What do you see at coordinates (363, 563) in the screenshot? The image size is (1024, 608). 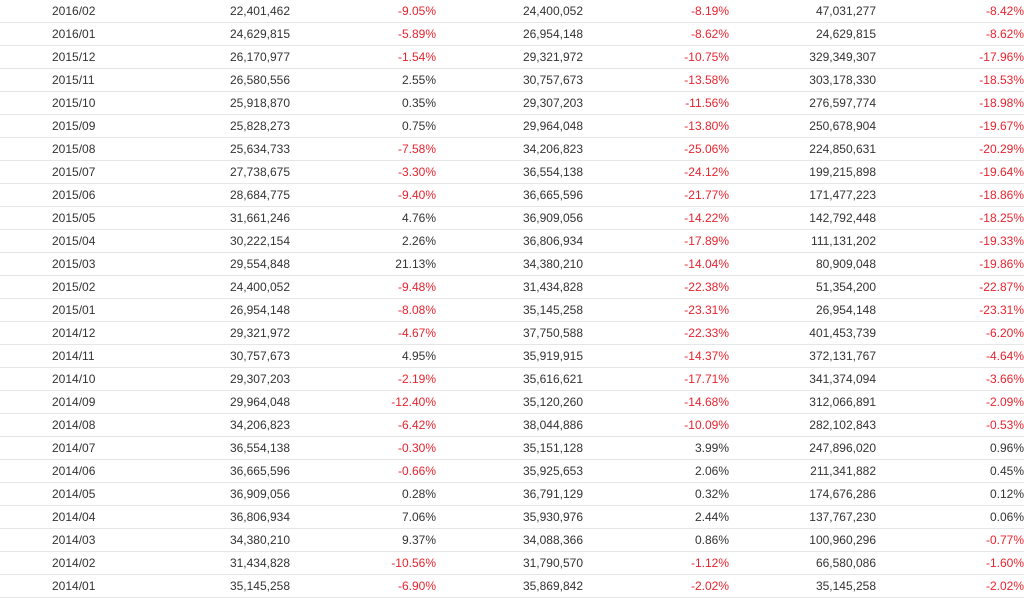 I see `change-1-cell: -10.56%` at bounding box center [363, 563].